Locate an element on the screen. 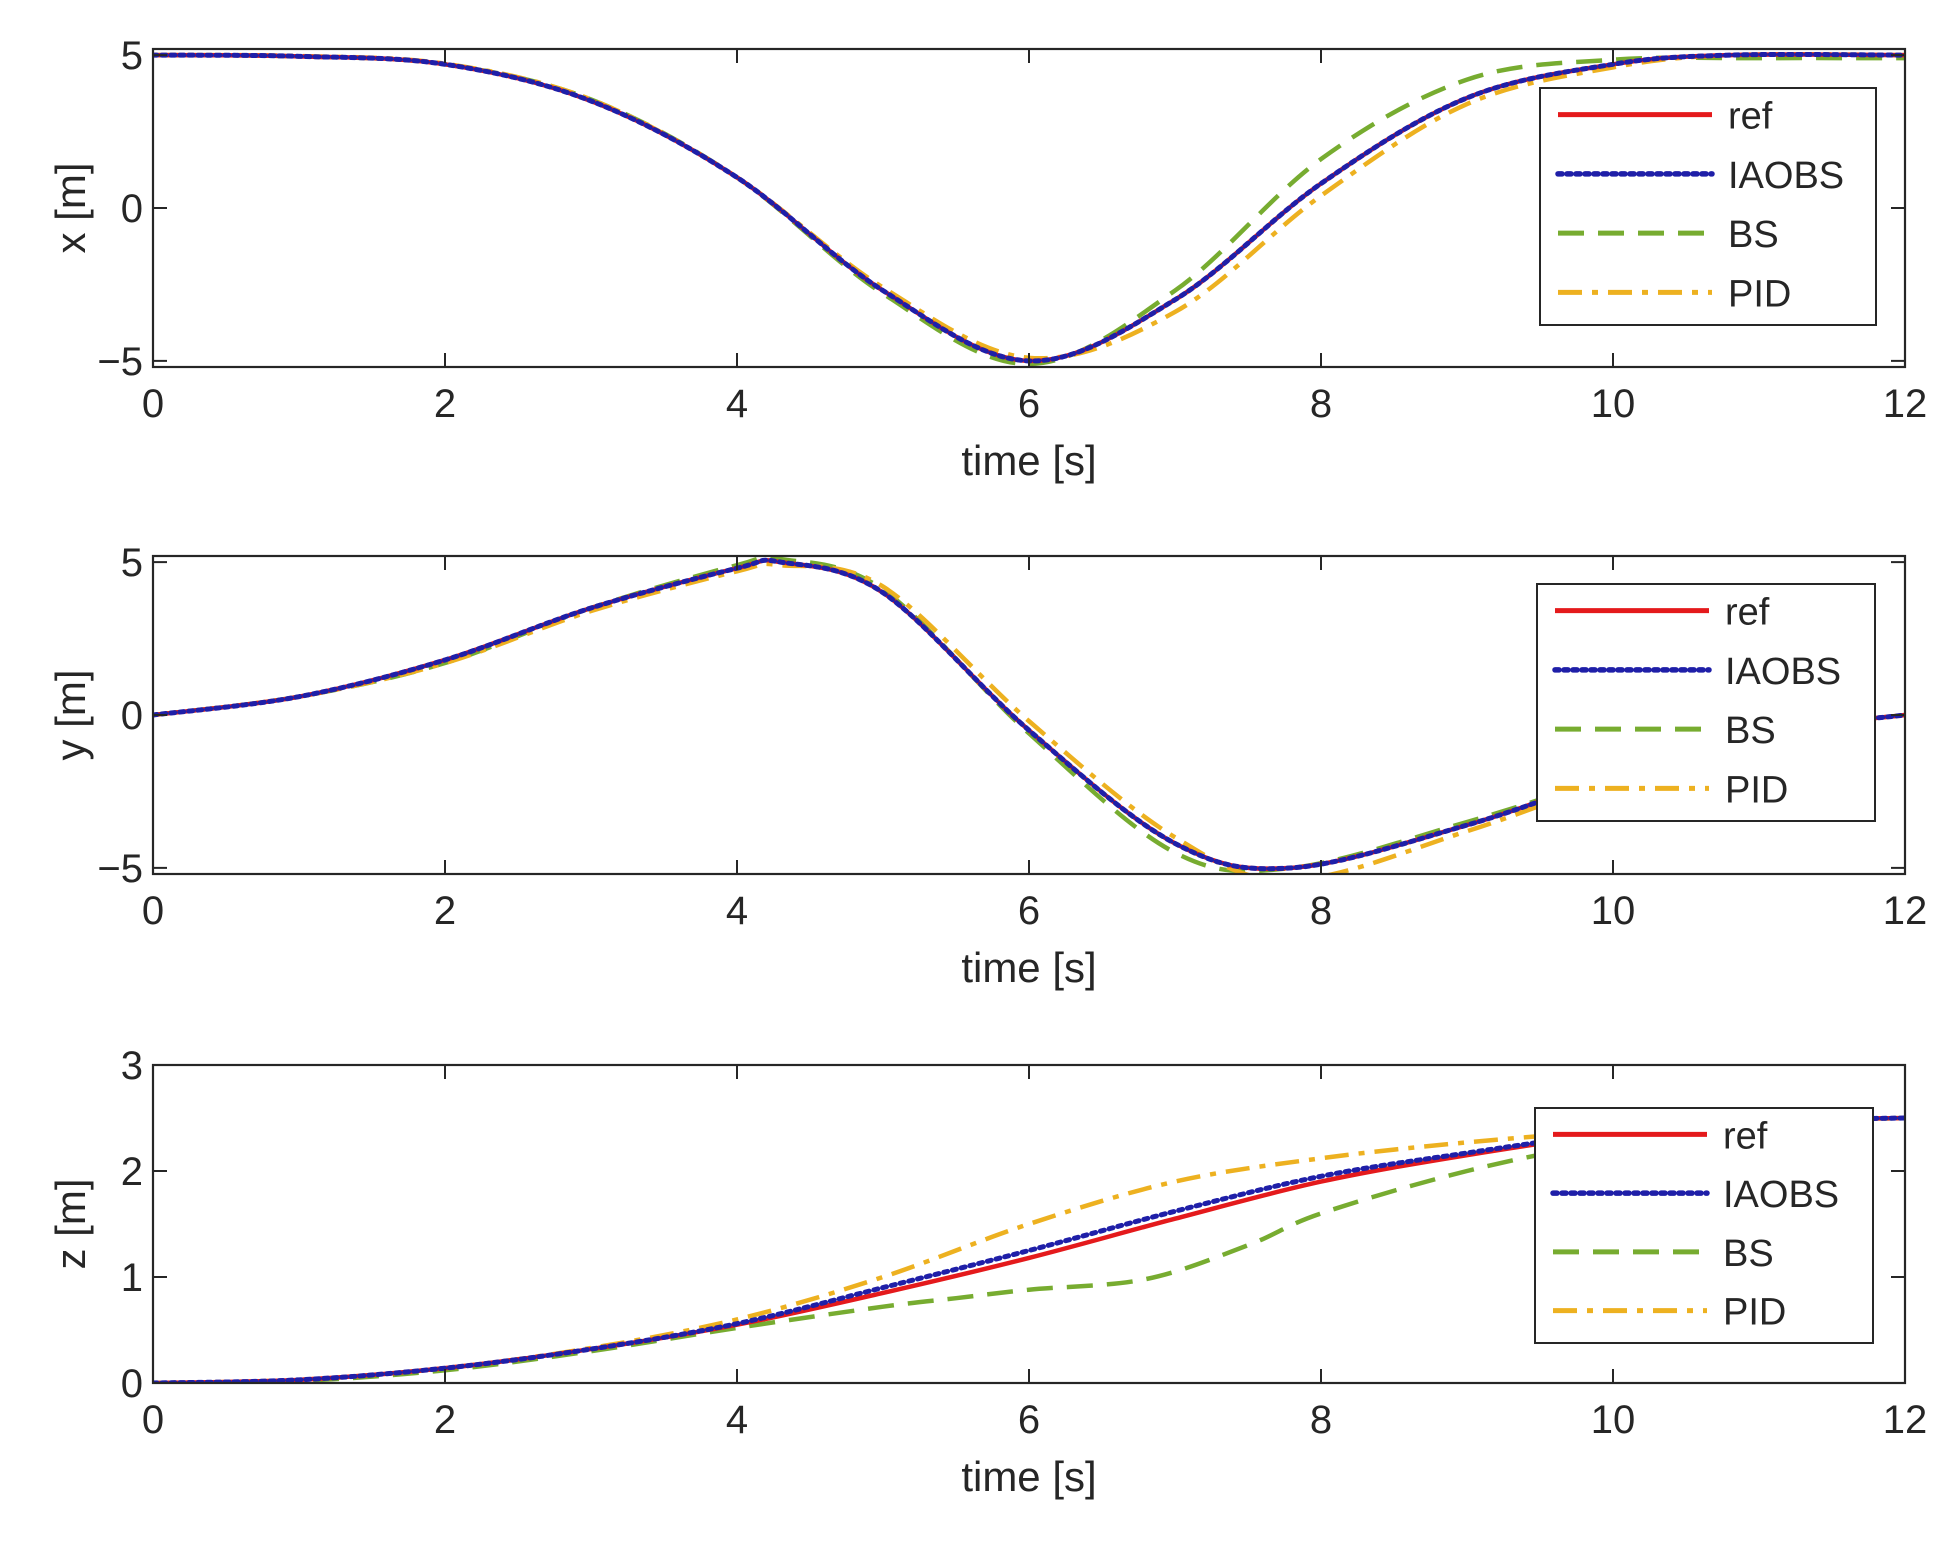 The height and width of the screenshot is (1541, 1947). y-tick-label: 1 is located at coordinates (132, 1278).